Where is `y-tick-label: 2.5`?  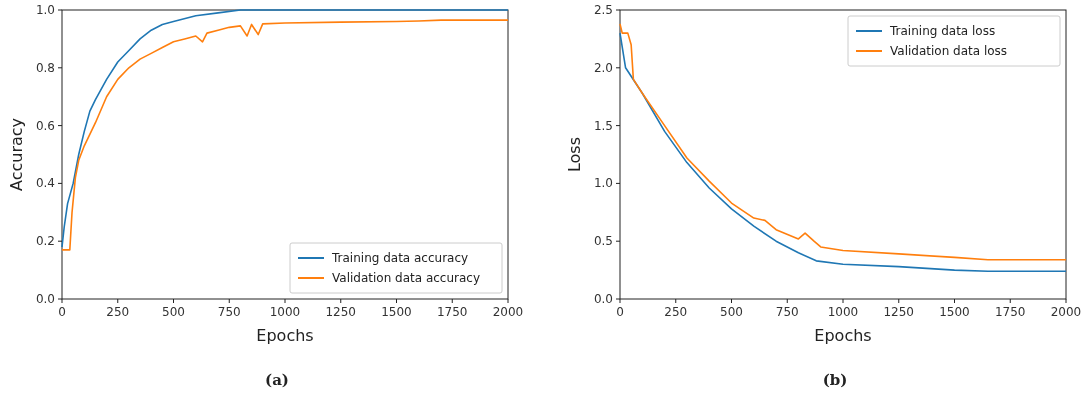 y-tick-label: 2.5 is located at coordinates (603, 10).